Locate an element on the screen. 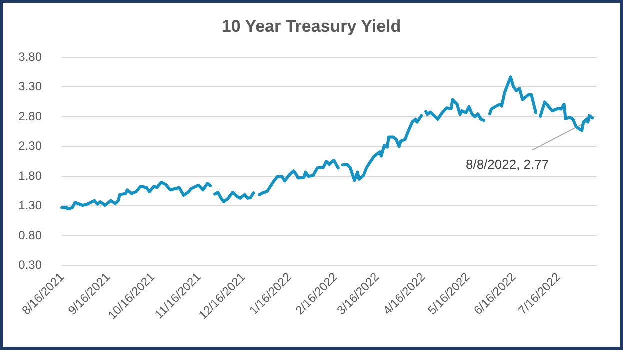 This screenshot has width=623, height=350. y-tick-label: 0.30 is located at coordinates (30, 265).